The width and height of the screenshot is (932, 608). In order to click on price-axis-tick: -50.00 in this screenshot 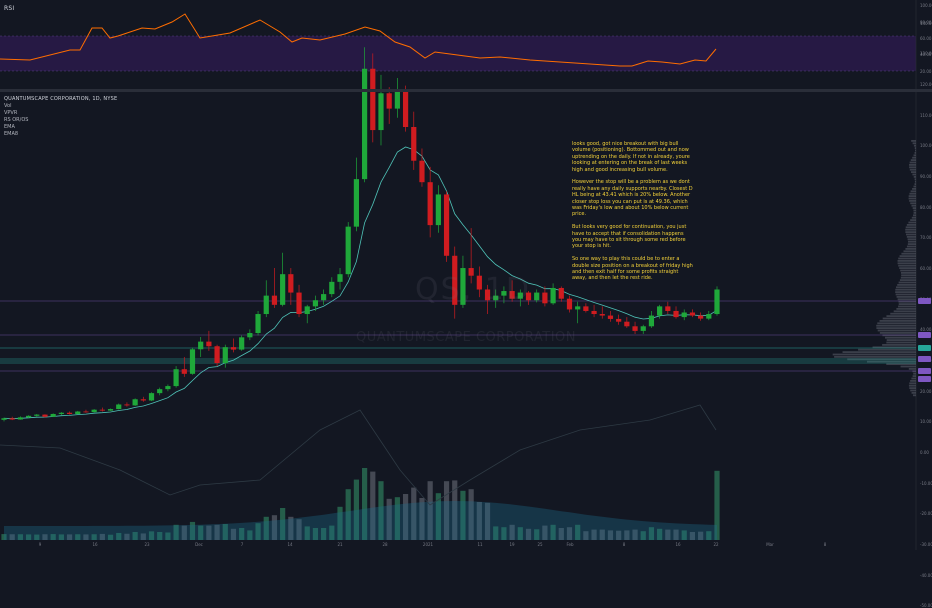, I will do `click(926, 605)`.